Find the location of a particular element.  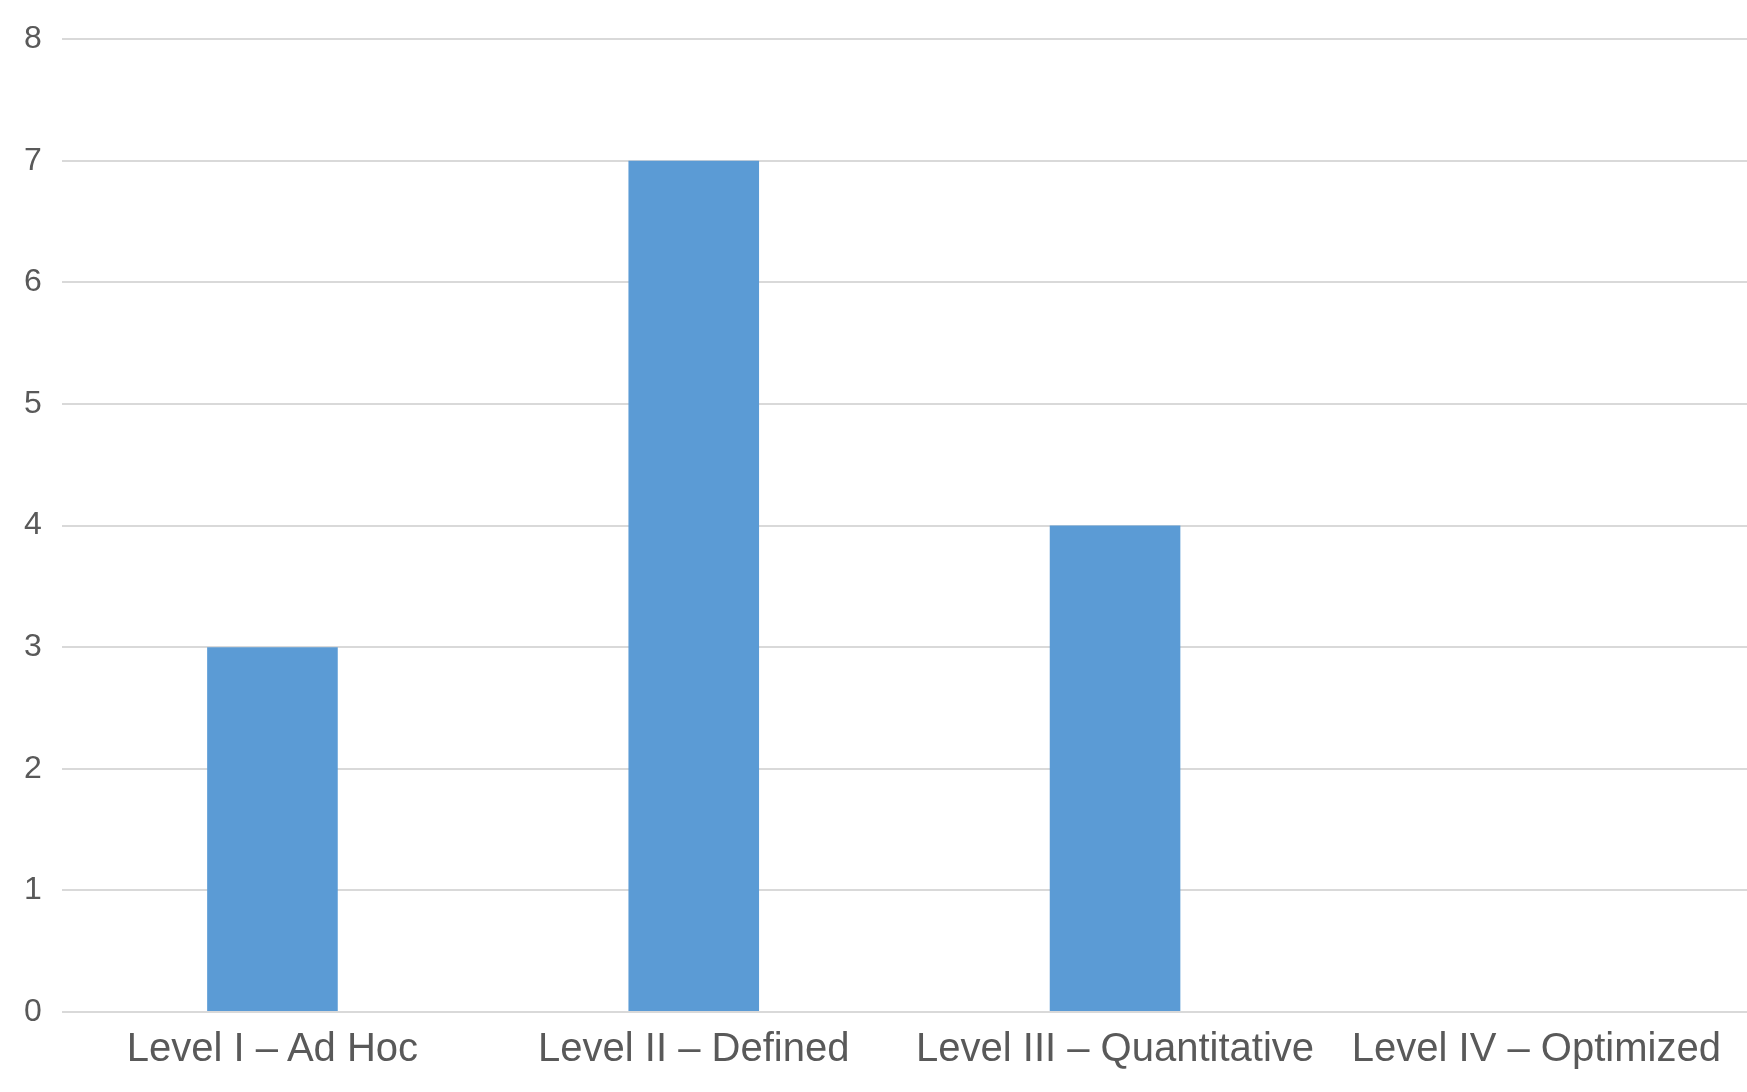

y-tick-label: 6 is located at coordinates (33, 280).